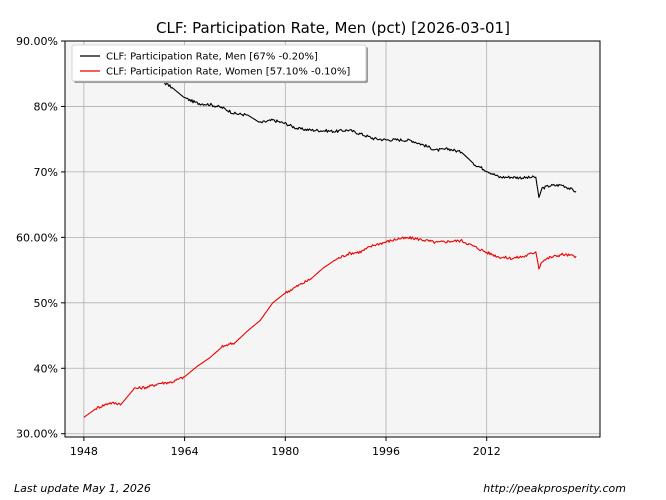 The width and height of the screenshot is (666, 500). I want to click on last-update-text: Last update May 1, 2026, so click(82, 488).